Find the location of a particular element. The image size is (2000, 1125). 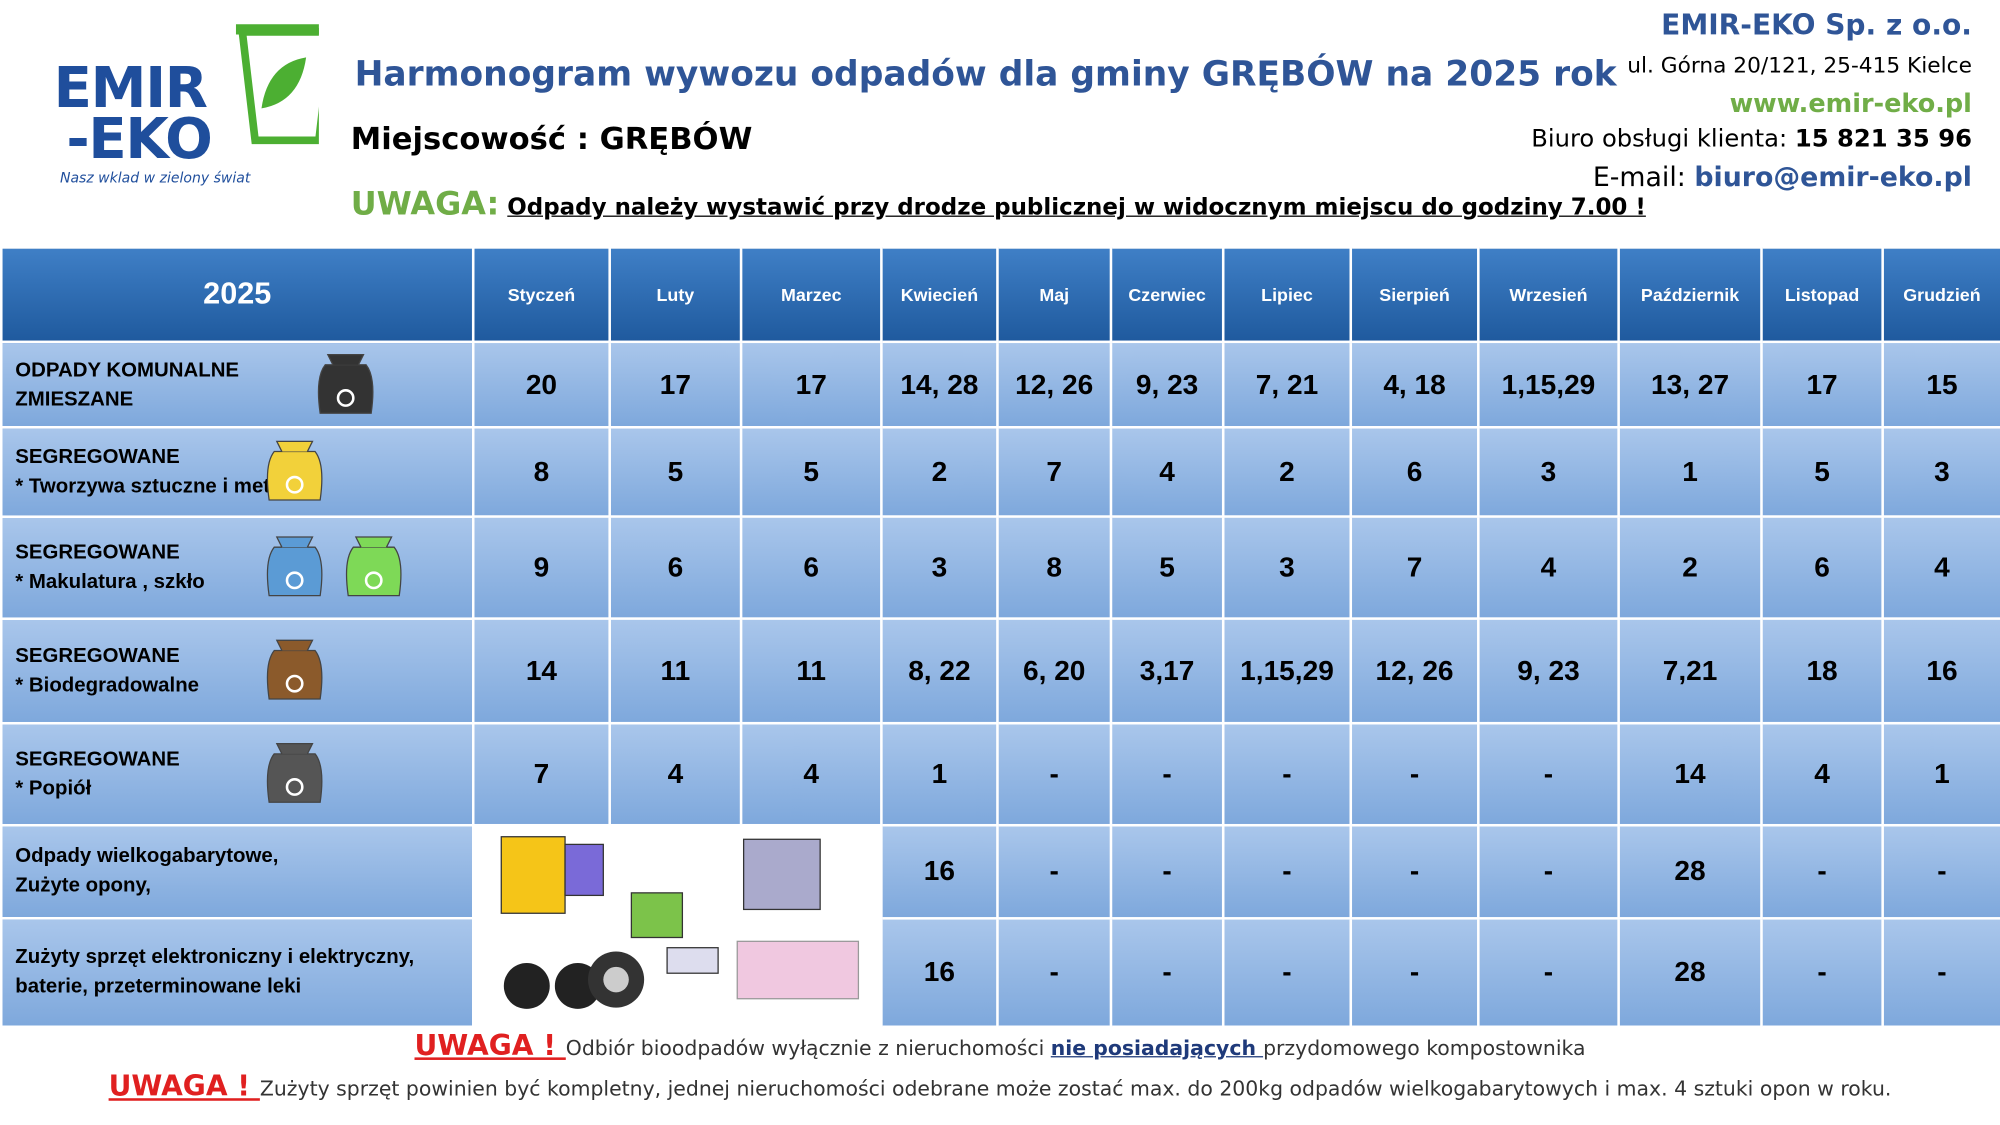

company-email: E-mail: biuro@emir-eko.pl is located at coordinates (1782, 177).